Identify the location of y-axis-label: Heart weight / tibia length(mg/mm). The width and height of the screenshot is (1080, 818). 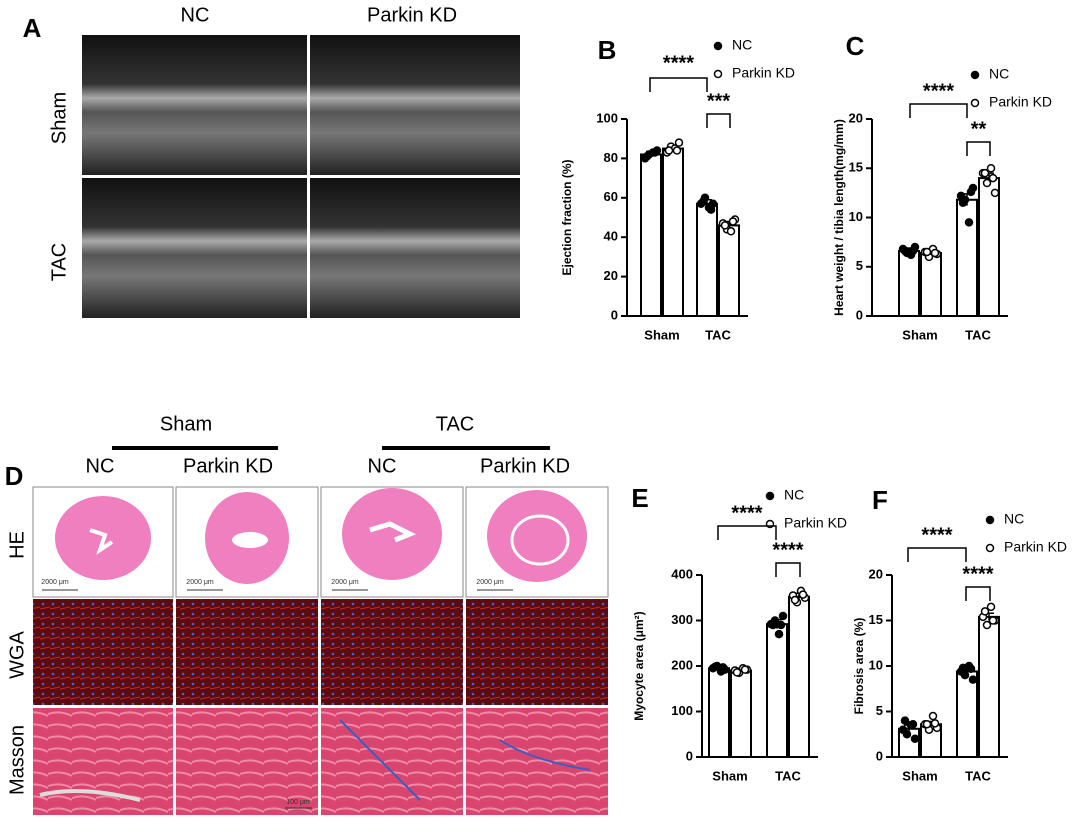
(839, 217).